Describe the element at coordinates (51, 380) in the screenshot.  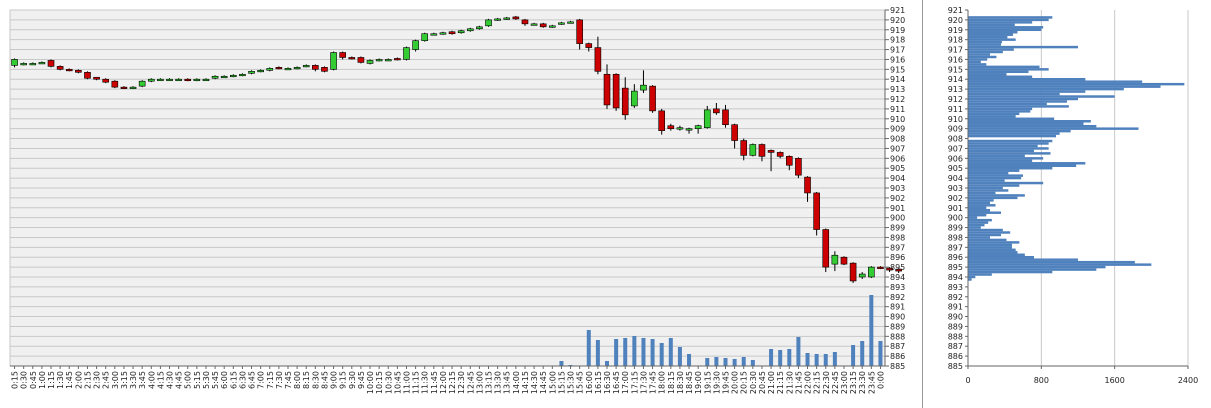
I see `time-tick-label: 1:15` at that location.